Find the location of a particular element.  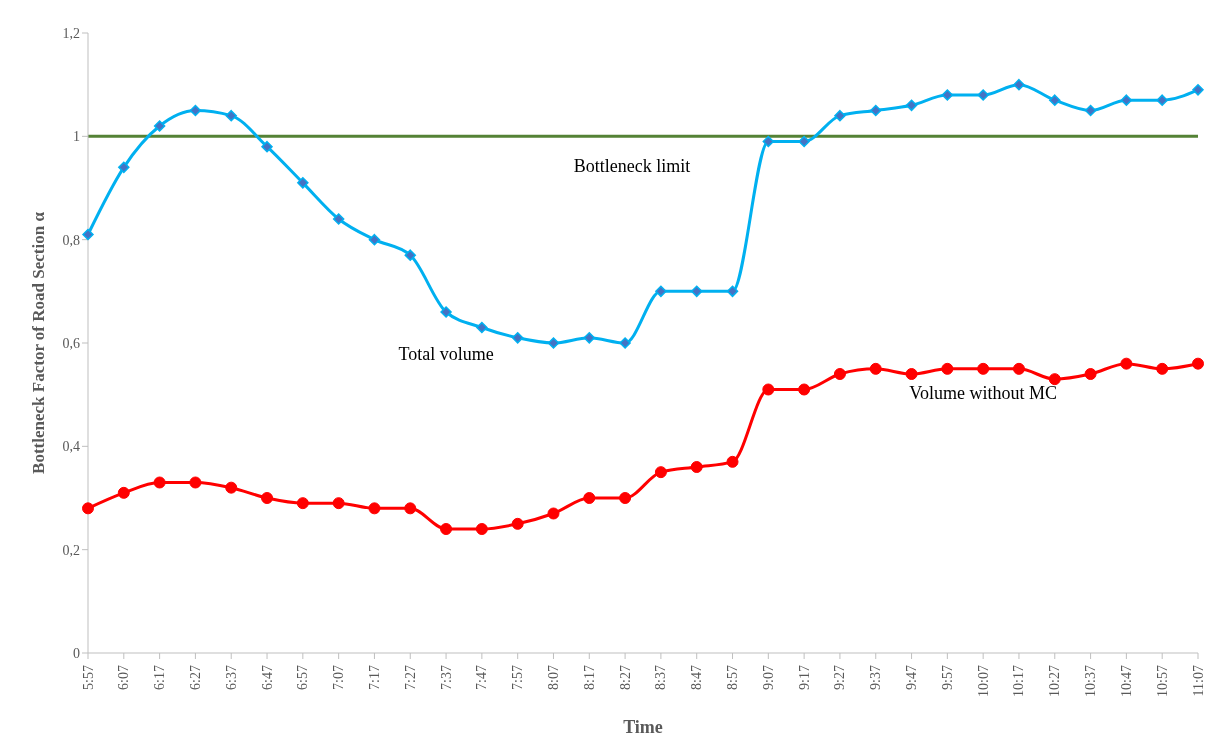

x-tick-label: 6:17 is located at coordinates (160, 677).